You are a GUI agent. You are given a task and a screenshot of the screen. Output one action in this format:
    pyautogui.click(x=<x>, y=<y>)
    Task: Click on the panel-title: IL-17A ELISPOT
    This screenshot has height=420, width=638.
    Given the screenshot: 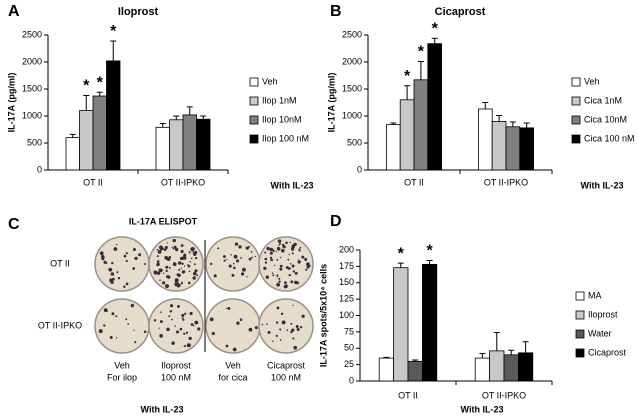 What is the action you would take?
    pyautogui.click(x=163, y=221)
    